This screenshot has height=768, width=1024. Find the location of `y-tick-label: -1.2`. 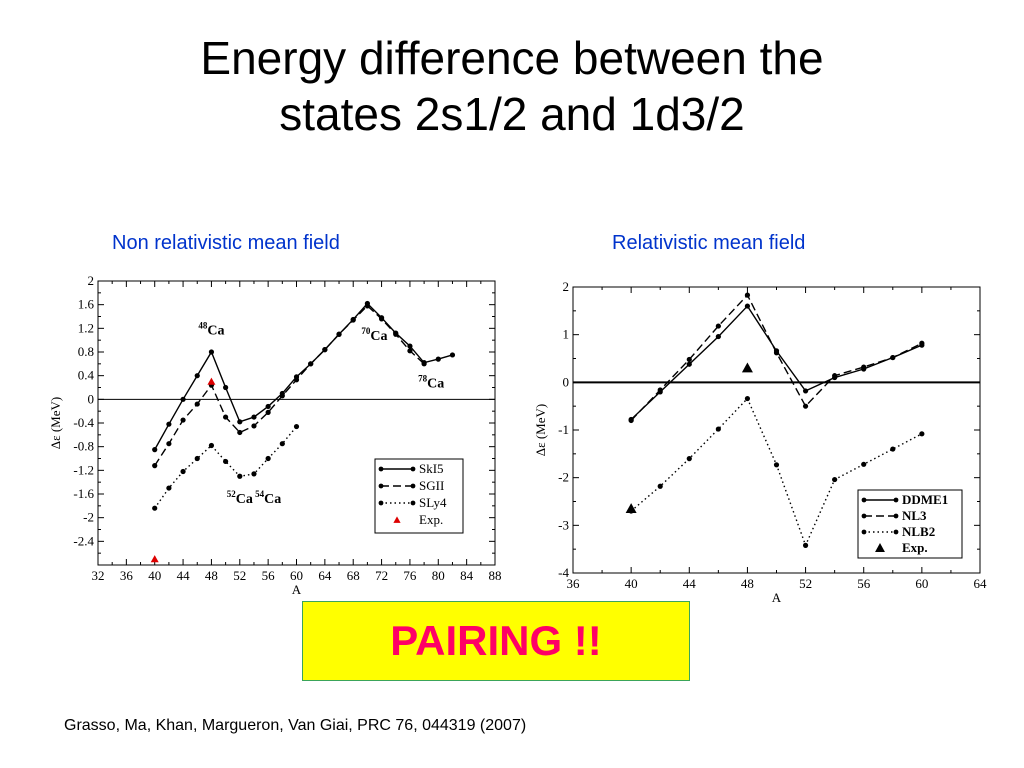

y-tick-label: -1.2 is located at coordinates (83, 469).